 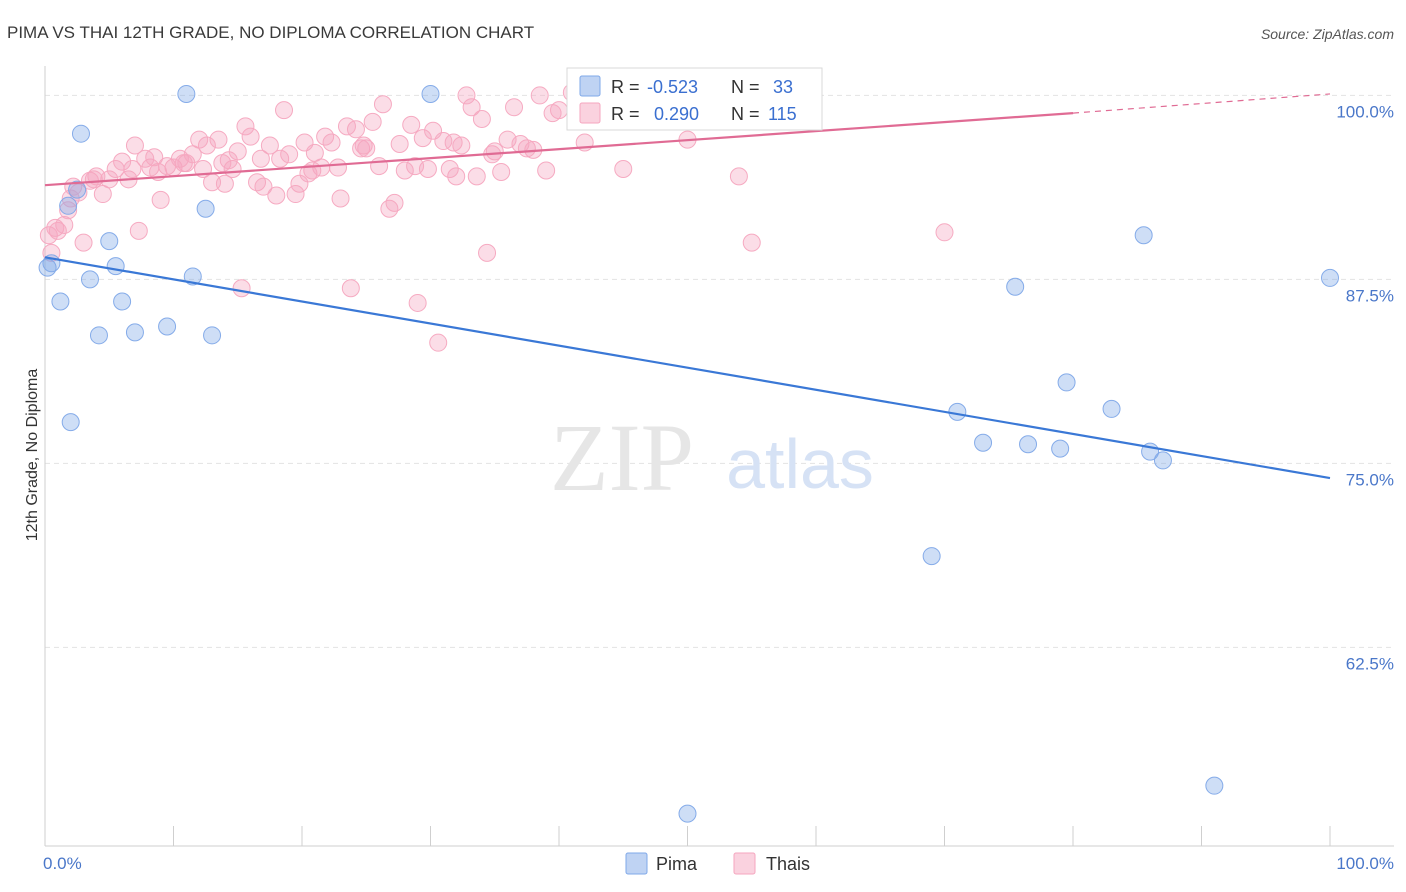 What do you see at coordinates (590, 113) in the screenshot?
I see `legend-swatch-thais` at bounding box center [590, 113].